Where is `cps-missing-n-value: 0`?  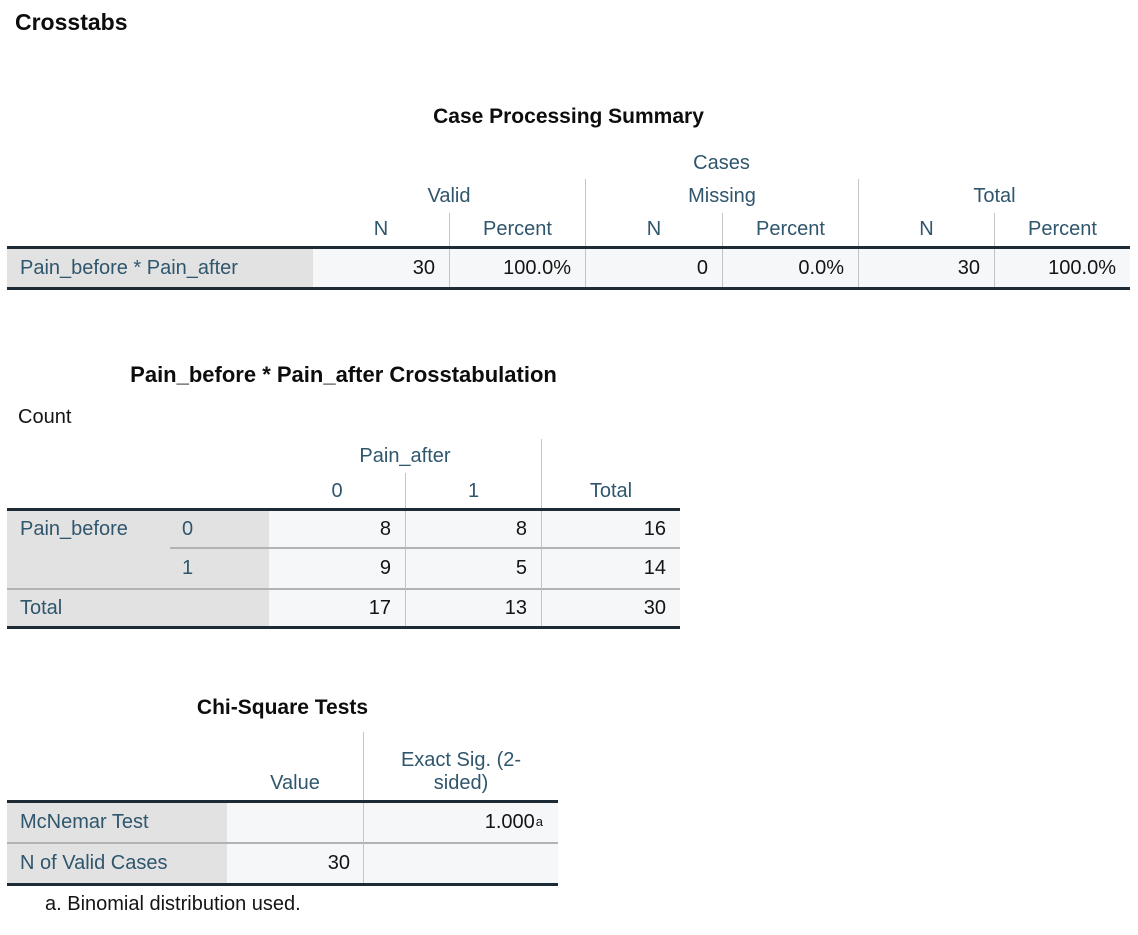
cps-missing-n-value: 0 is located at coordinates (653, 268).